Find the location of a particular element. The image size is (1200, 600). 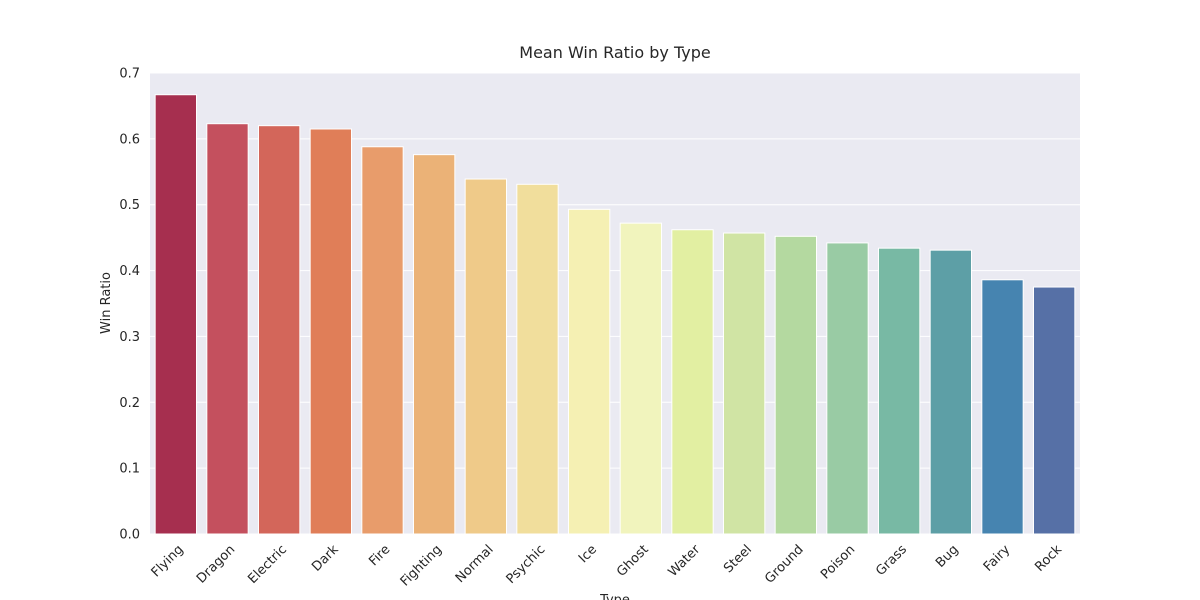

x-tick-label: Bug is located at coordinates (947, 556).